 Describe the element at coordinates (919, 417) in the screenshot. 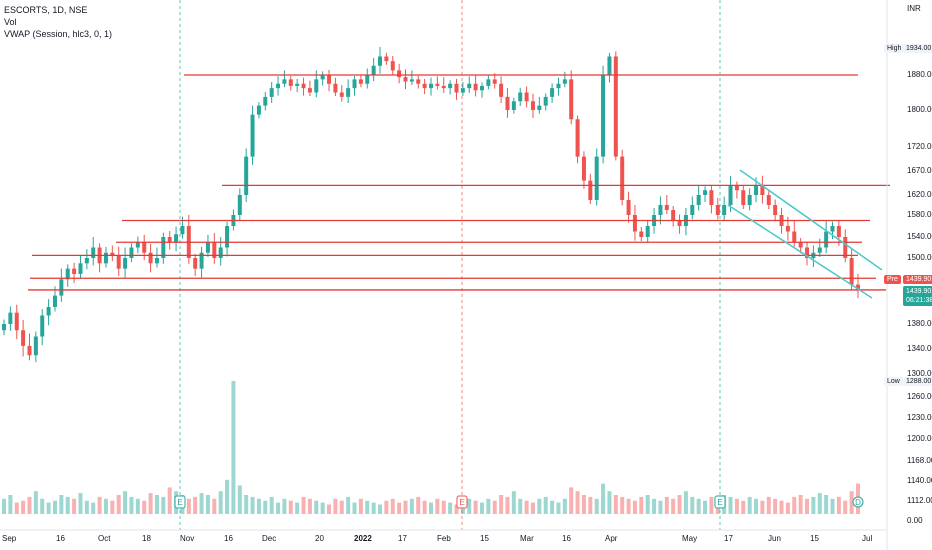

I see `price-tick-label: 1230.00` at that location.